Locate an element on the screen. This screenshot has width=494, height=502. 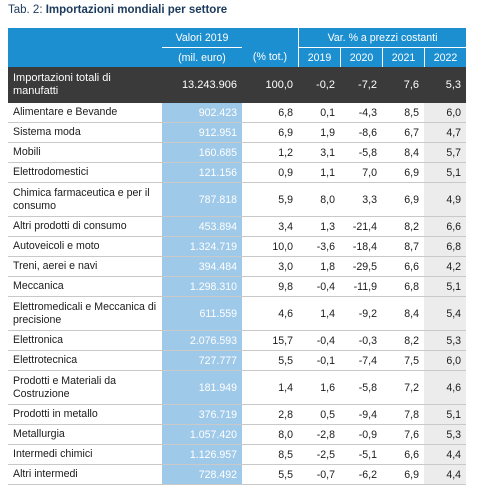
total-var-2019: -0,2 is located at coordinates (319, 85).